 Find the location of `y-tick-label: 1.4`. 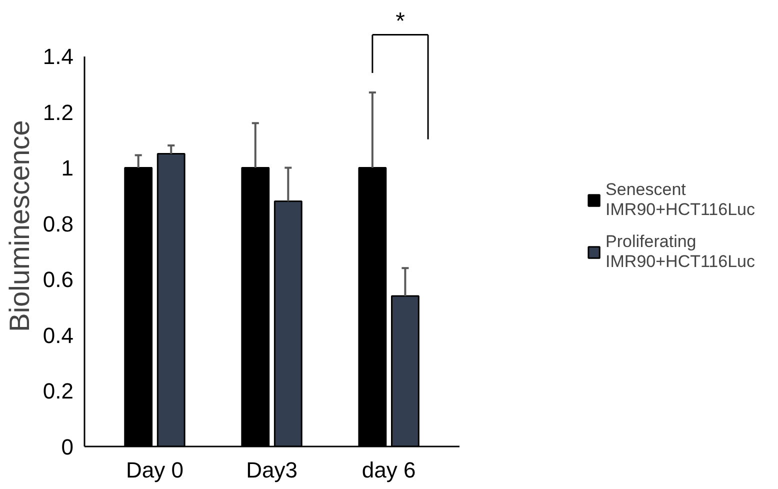

y-tick-label: 1.4 is located at coordinates (58, 57).